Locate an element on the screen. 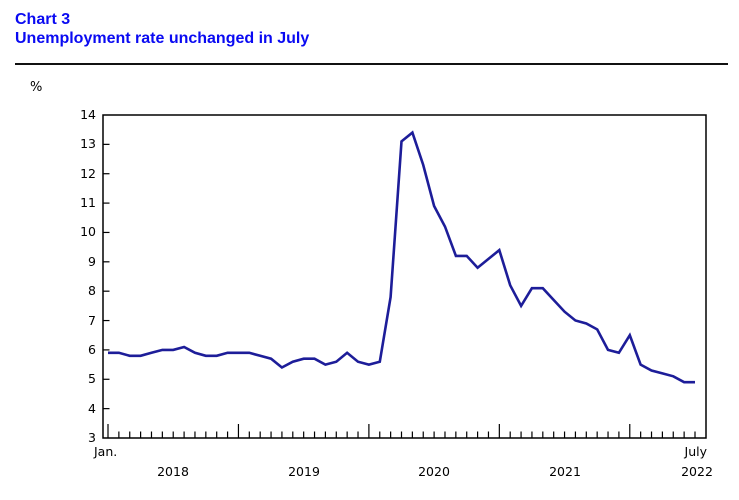 This screenshot has width=739, height=500. y-tick-label-8: 8 is located at coordinates (92, 291).